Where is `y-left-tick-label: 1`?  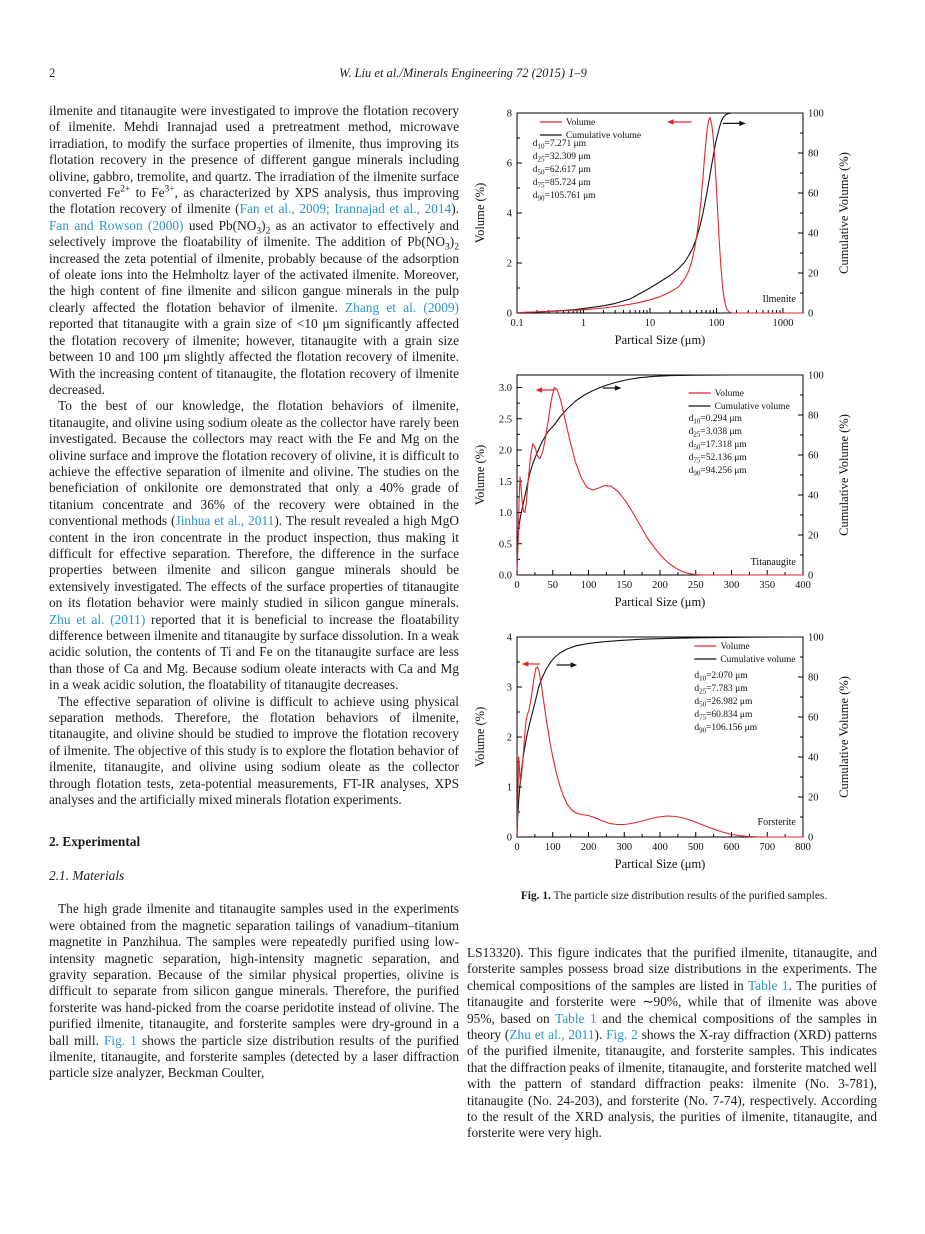
y-left-tick-label: 1 is located at coordinates (509, 788).